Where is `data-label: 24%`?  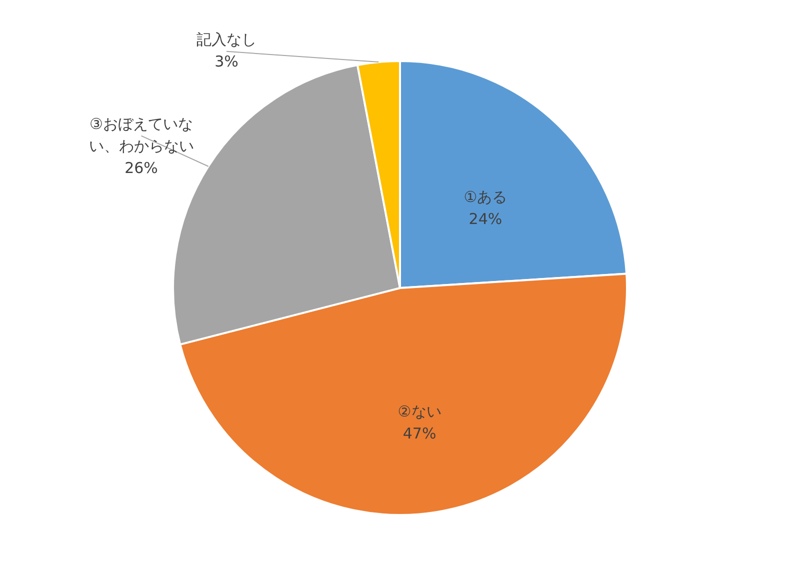 data-label: 24% is located at coordinates (485, 219).